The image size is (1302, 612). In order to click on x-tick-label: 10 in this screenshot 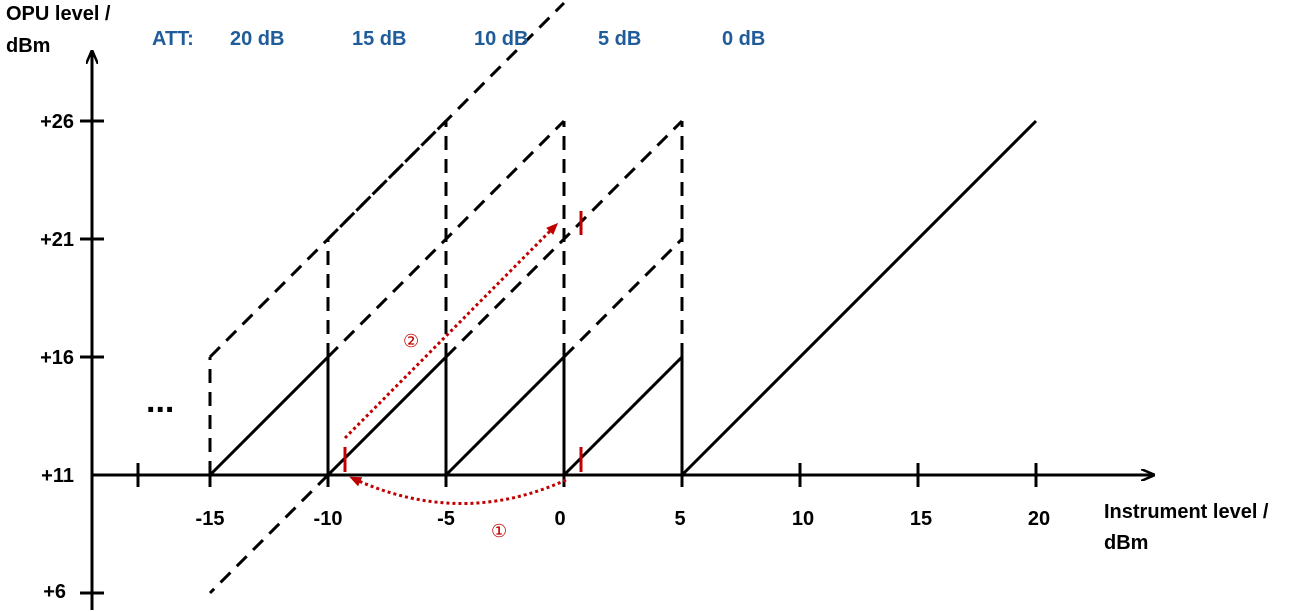, I will do `click(803, 519)`.